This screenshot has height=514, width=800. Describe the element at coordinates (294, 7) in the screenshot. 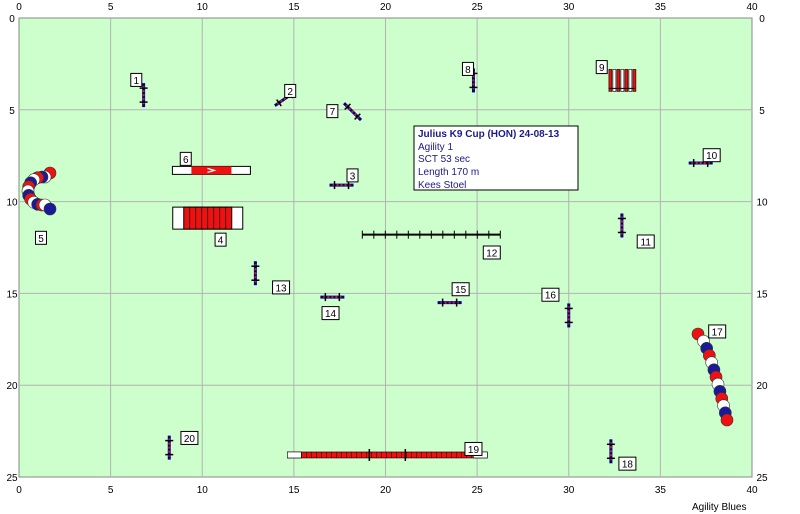

I see `x-tick-top: 15` at that location.